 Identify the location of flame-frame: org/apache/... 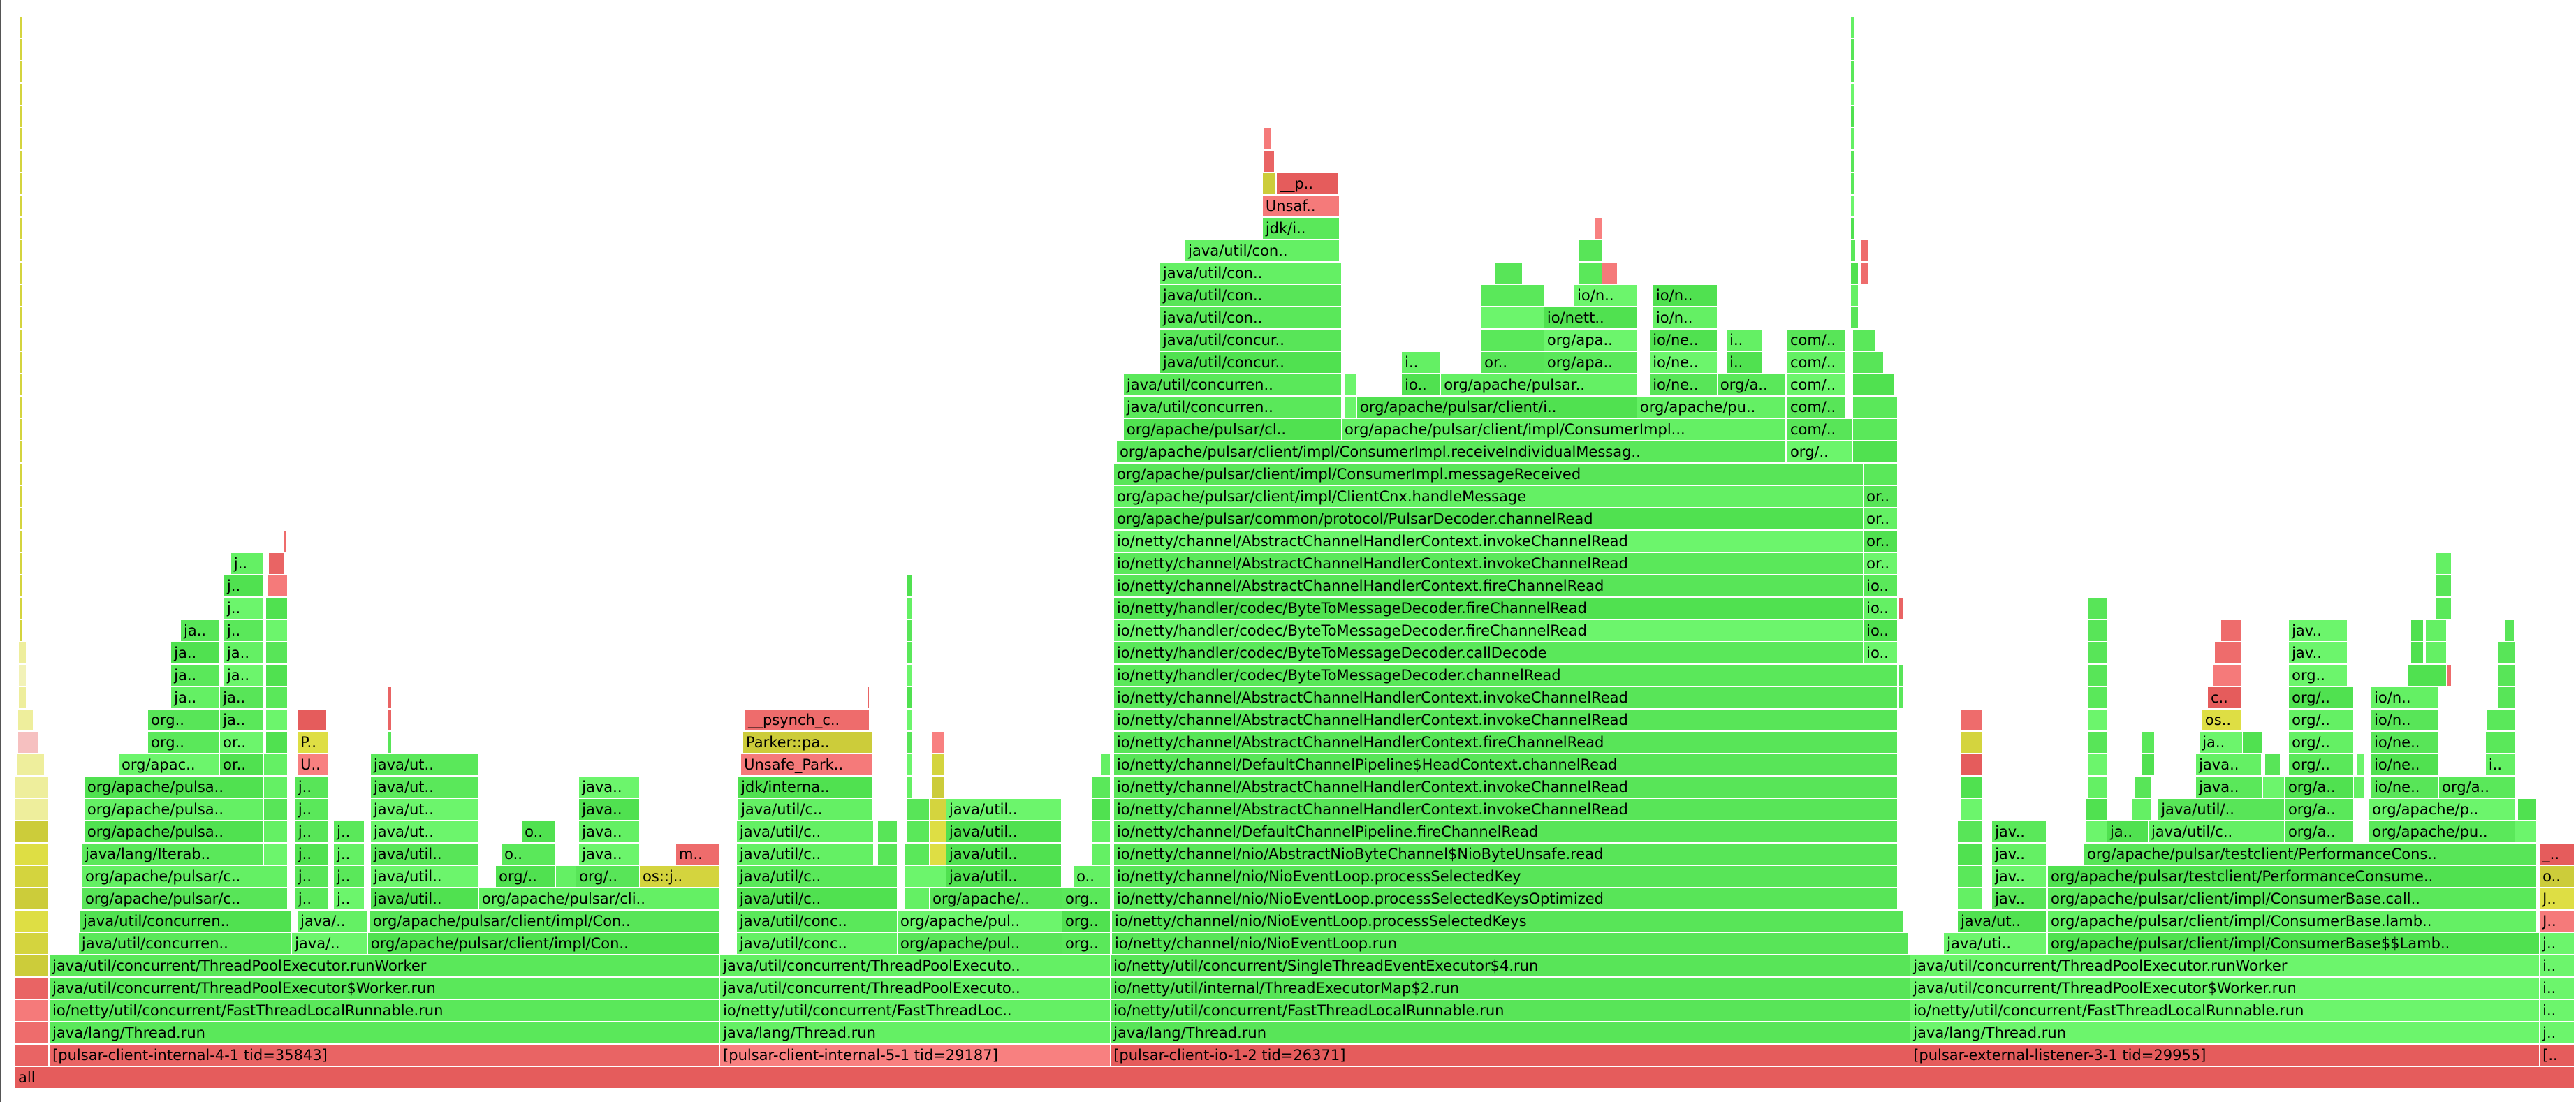
(996, 898).